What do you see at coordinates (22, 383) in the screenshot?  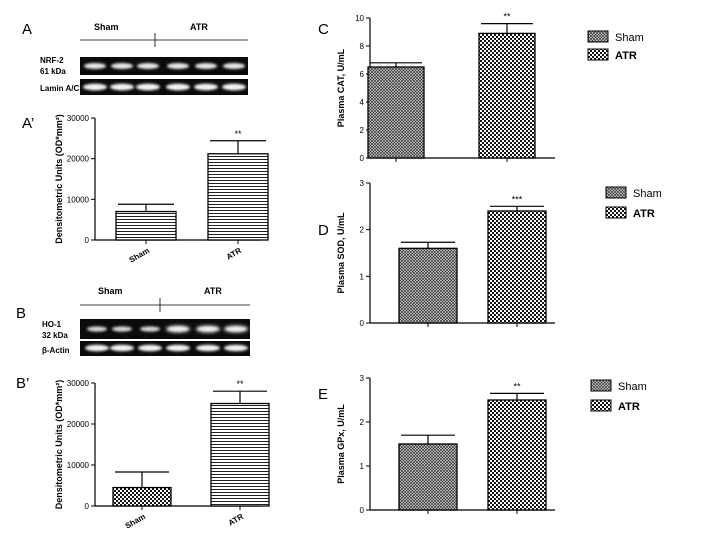 I see `panel-label-B-prime: B’` at bounding box center [22, 383].